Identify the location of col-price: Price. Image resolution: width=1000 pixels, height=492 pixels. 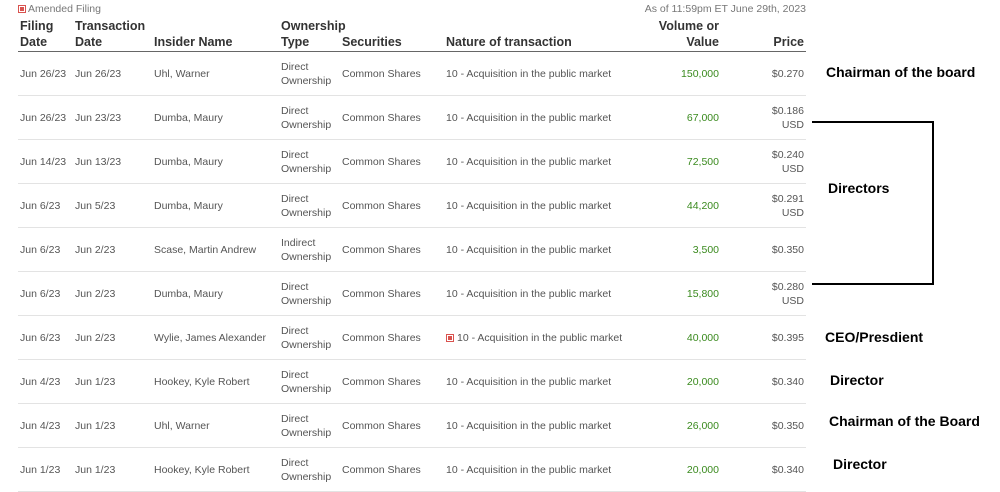
(771, 34).